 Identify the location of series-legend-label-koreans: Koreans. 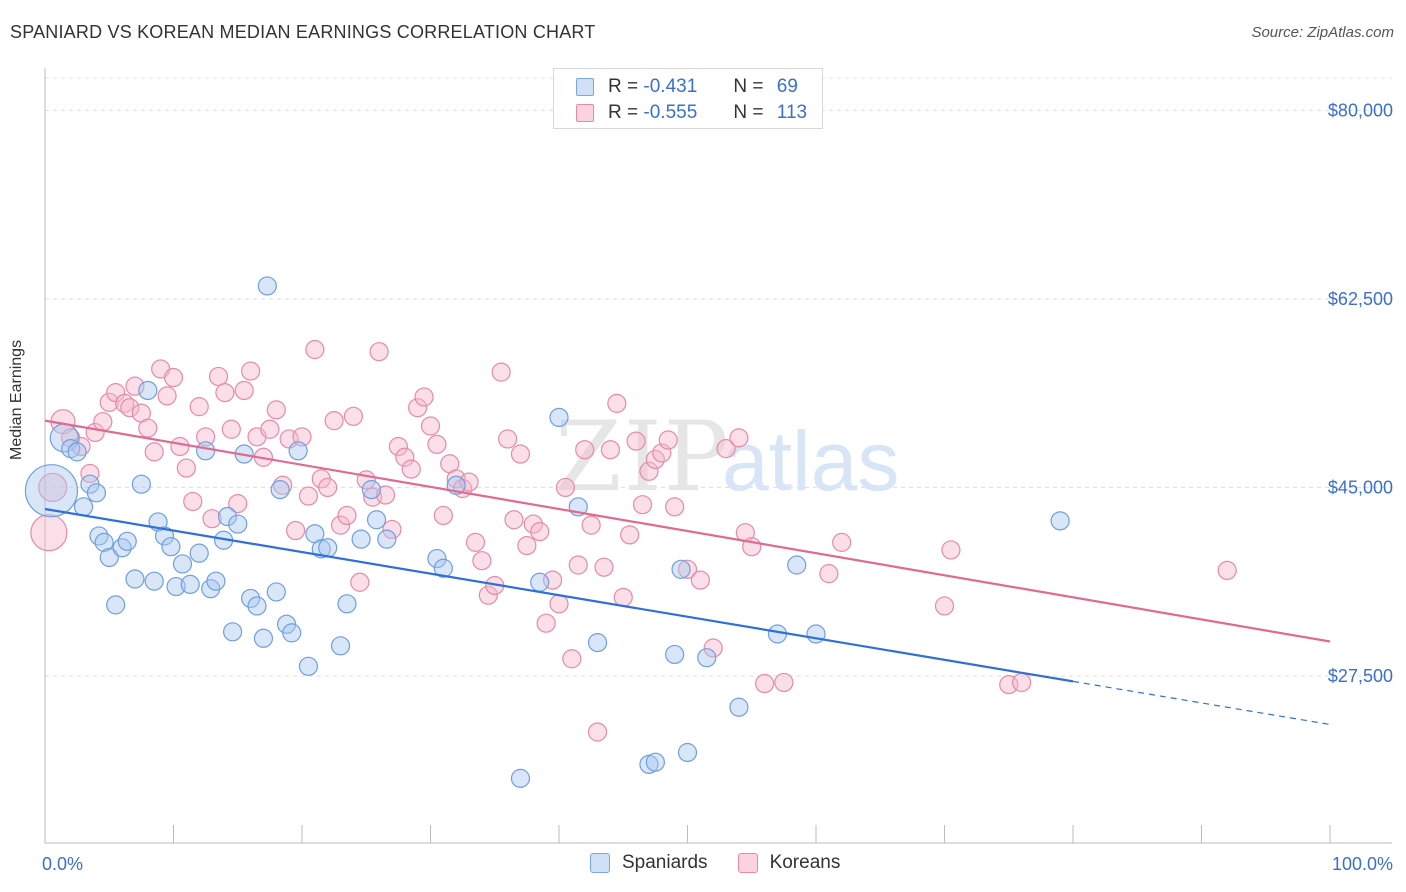
(805, 862).